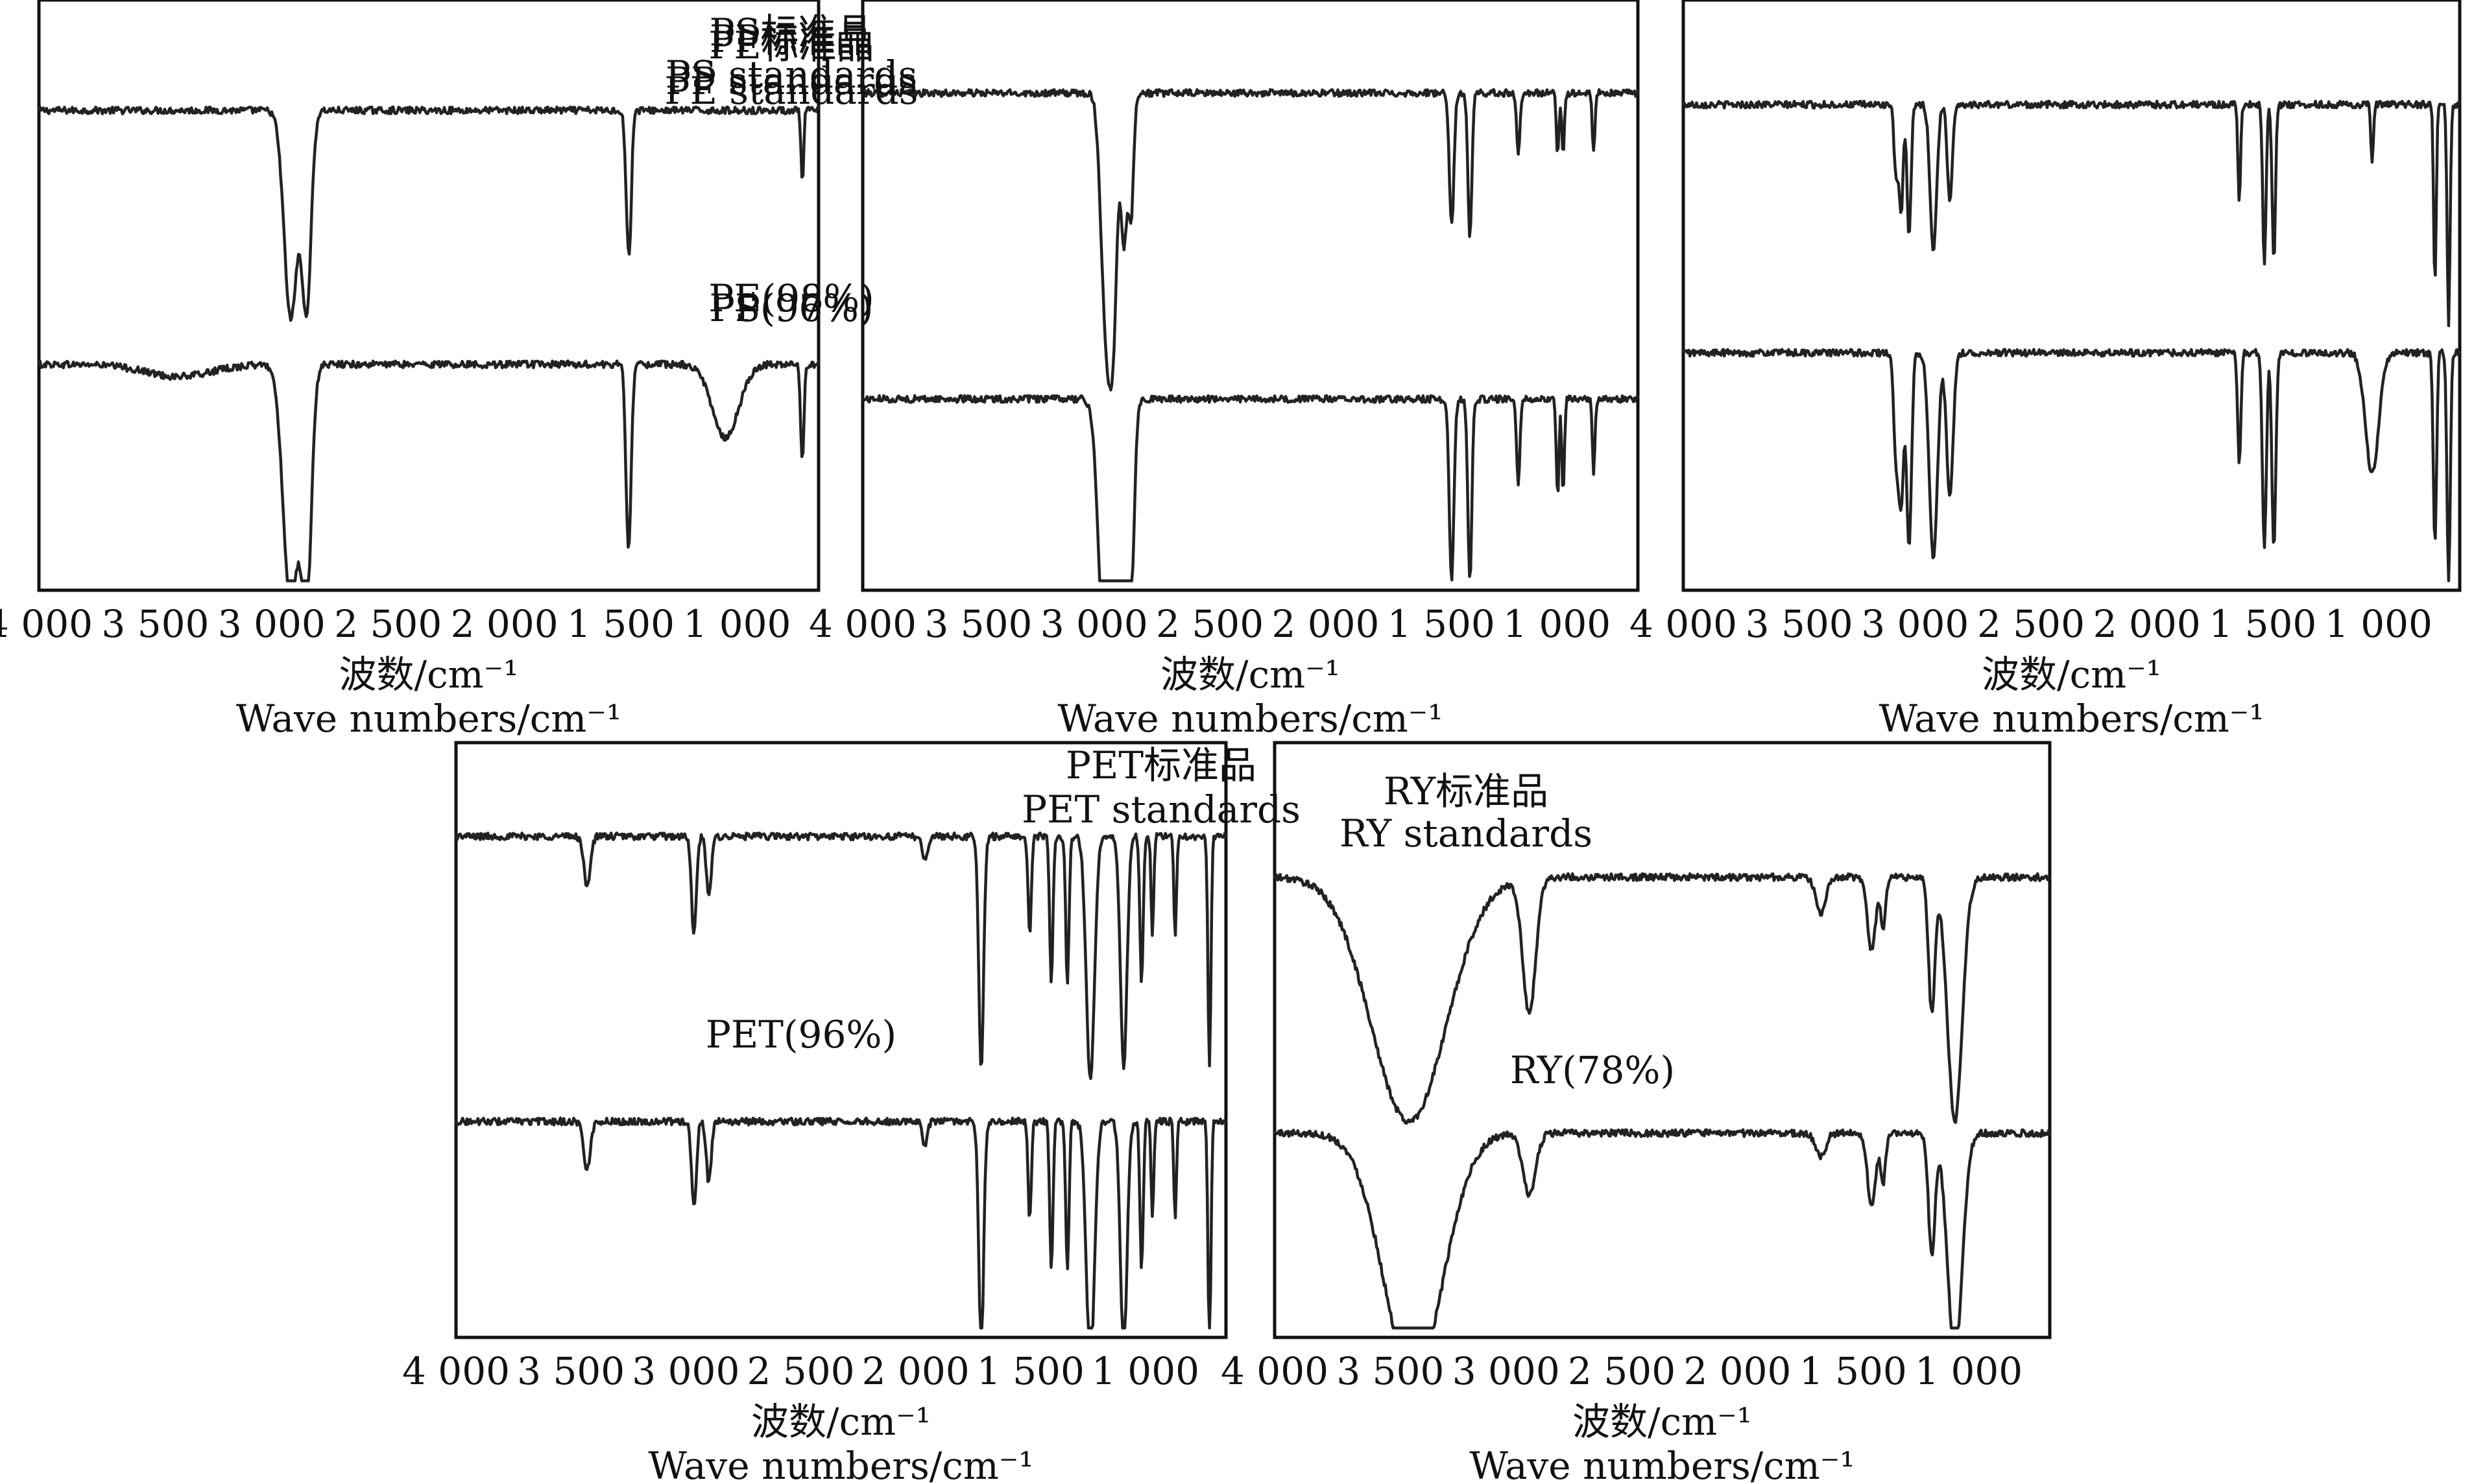 The width and height of the screenshot is (2474, 1484). What do you see at coordinates (1390, 1371) in the screenshot?
I see `x-tick-label-ry-3500: 3 500` at bounding box center [1390, 1371].